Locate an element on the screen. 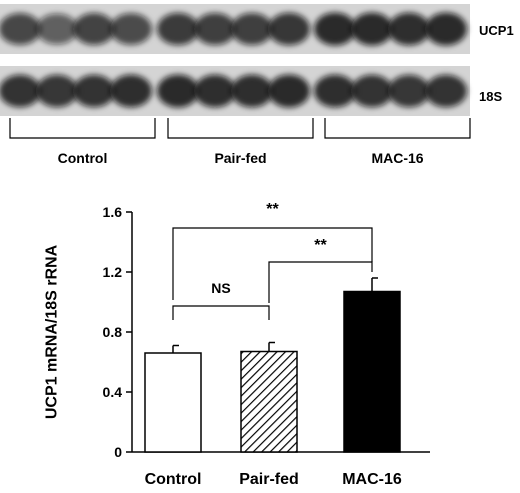  y-tick-label: 0 is located at coordinates (118, 452).